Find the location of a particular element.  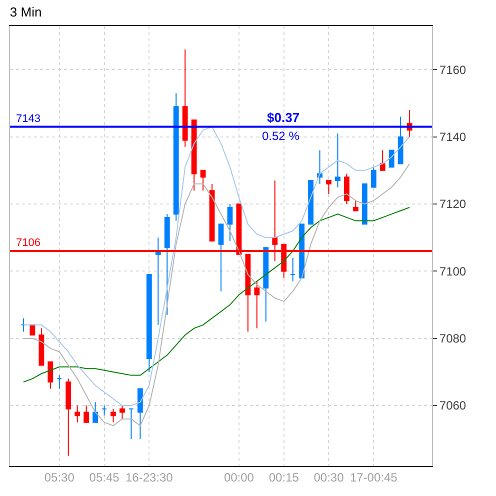

annotation: $0.37 is located at coordinates (283, 117).